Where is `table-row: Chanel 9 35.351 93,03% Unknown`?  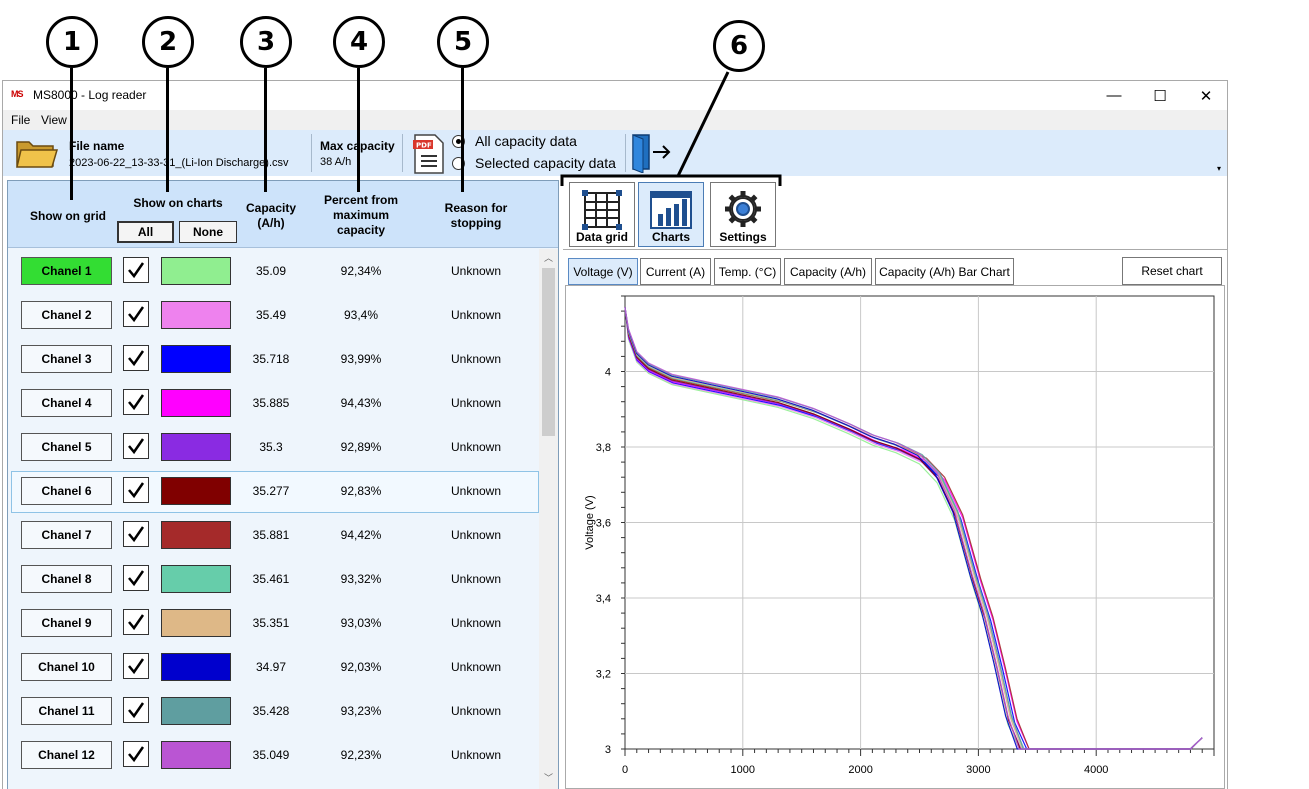 table-row: Chanel 9 35.351 93,03% Unknown is located at coordinates (273, 623).